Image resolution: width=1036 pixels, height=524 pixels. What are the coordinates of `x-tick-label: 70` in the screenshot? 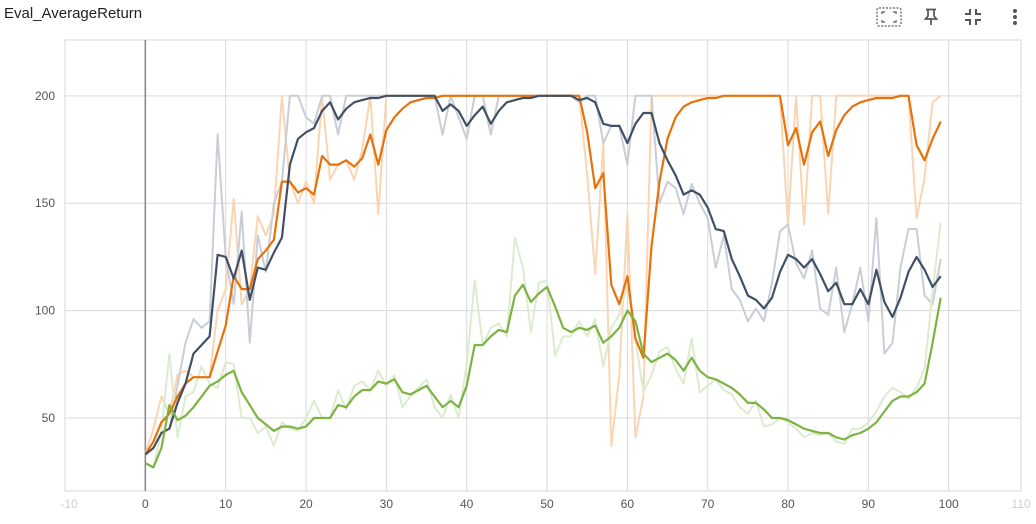 It's located at (708, 504).